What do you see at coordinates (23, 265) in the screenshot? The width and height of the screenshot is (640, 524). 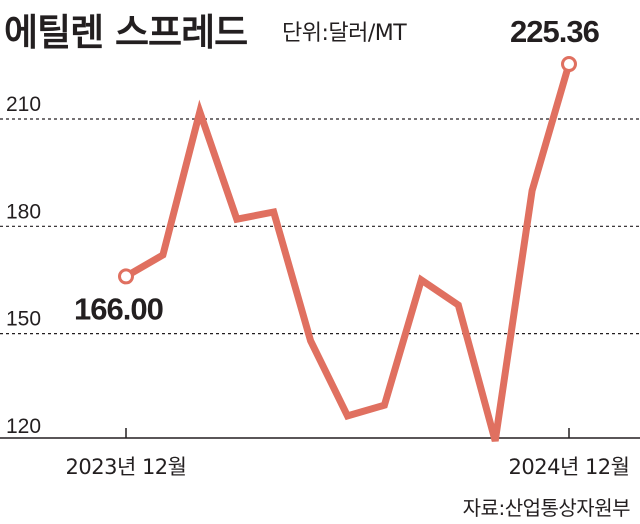 I see `y-tick-labels: 210 180 150 120` at bounding box center [23, 265].